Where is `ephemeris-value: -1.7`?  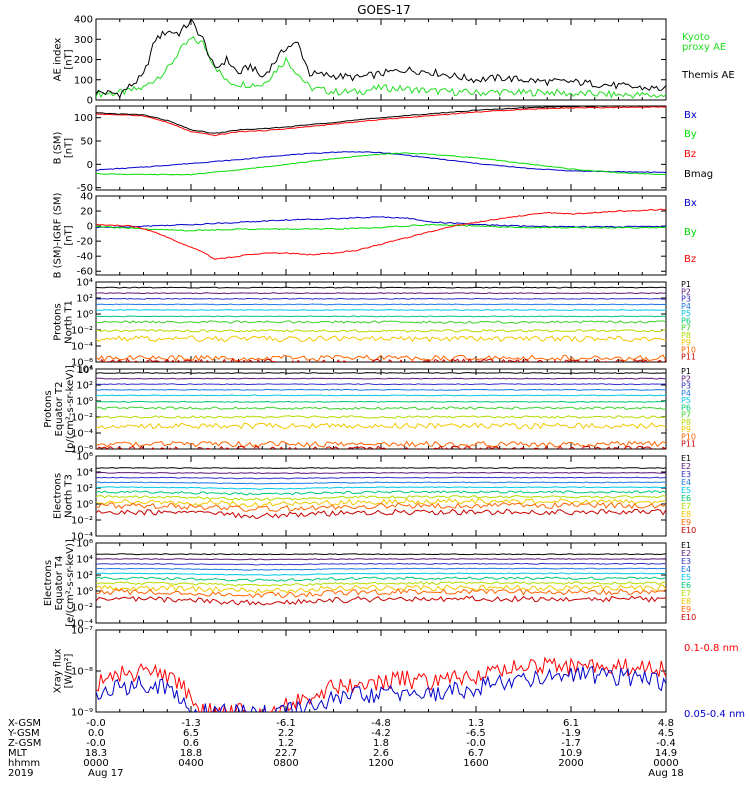
ephemeris-value: -1.7 is located at coordinates (571, 743).